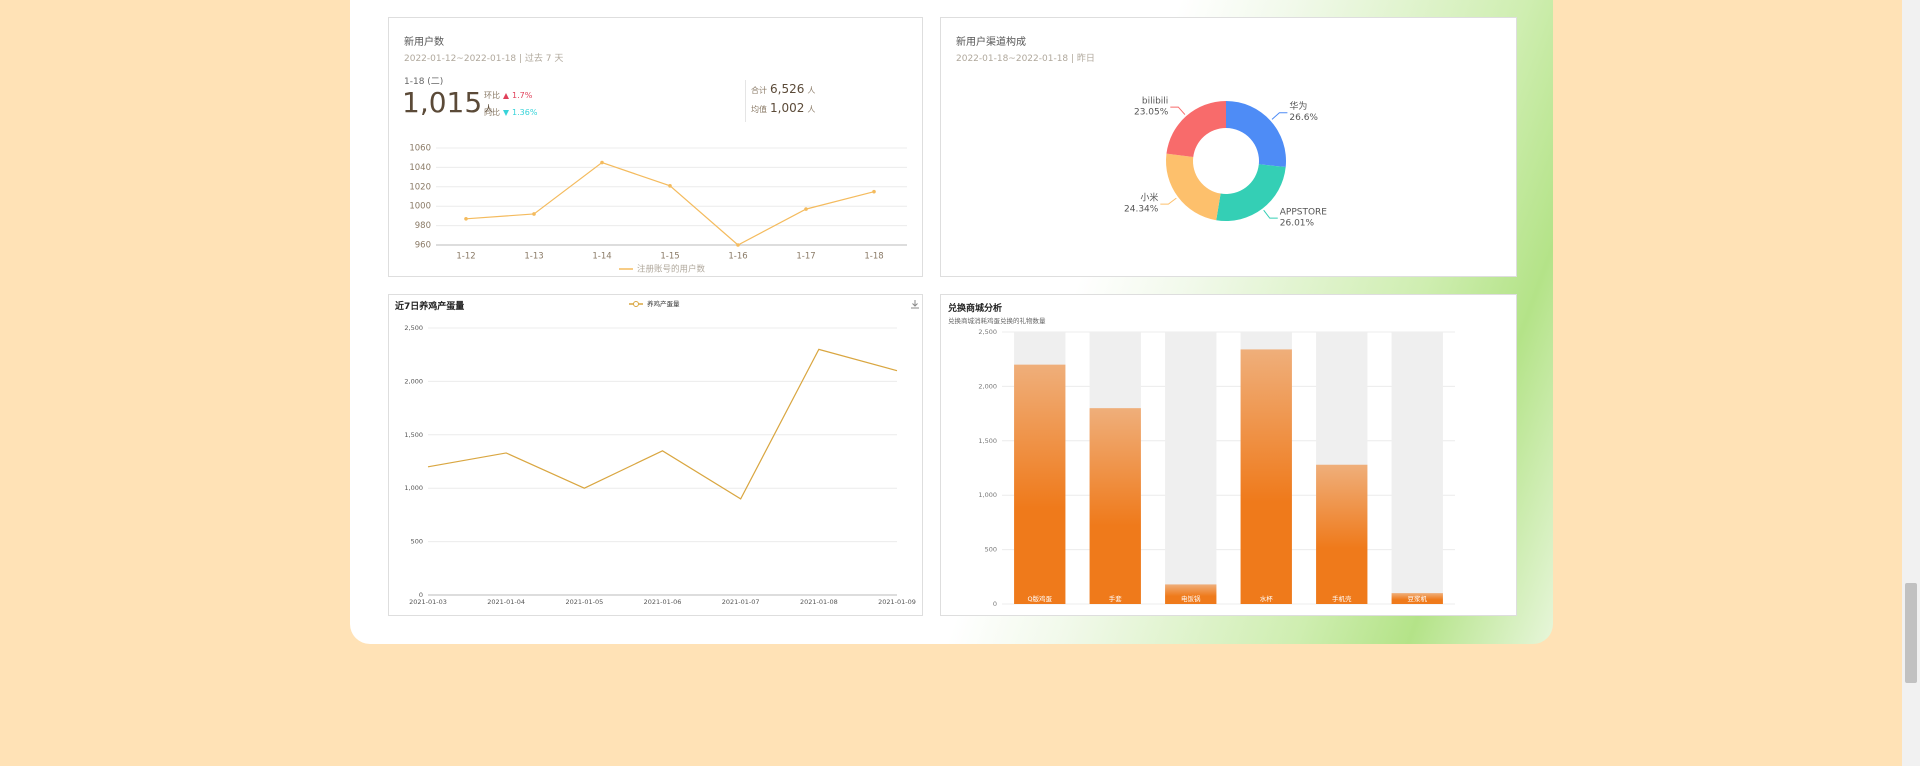 The image size is (1920, 766). Describe the element at coordinates (601, 257) in the screenshot. I see `x-tick-label: 1-14` at that location.